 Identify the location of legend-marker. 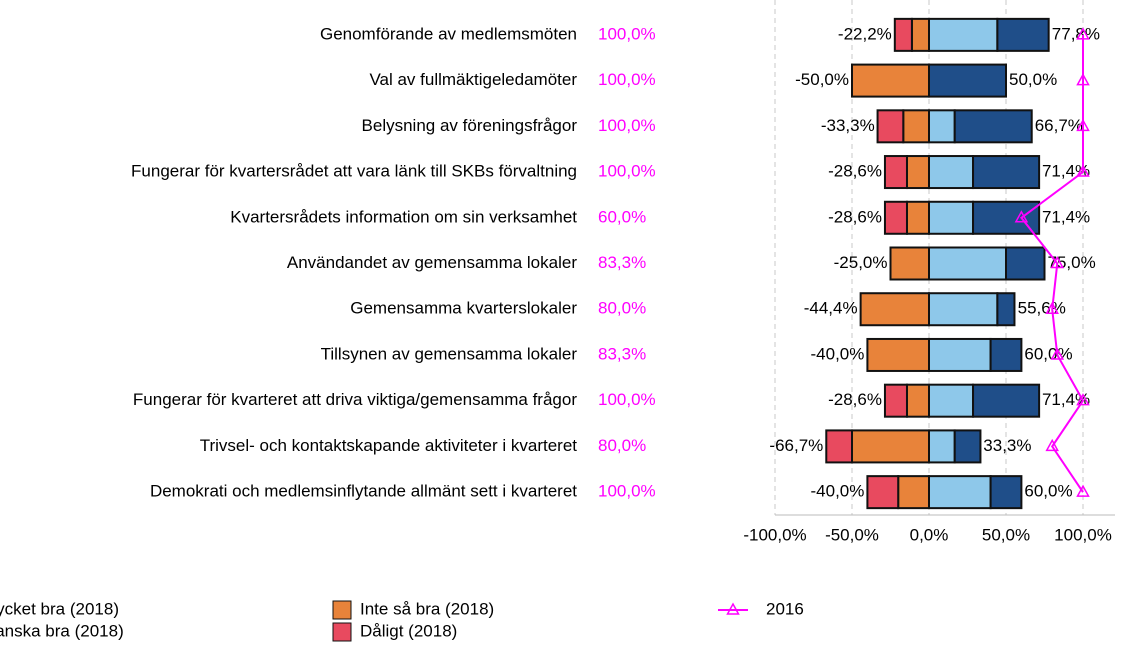
(733, 608).